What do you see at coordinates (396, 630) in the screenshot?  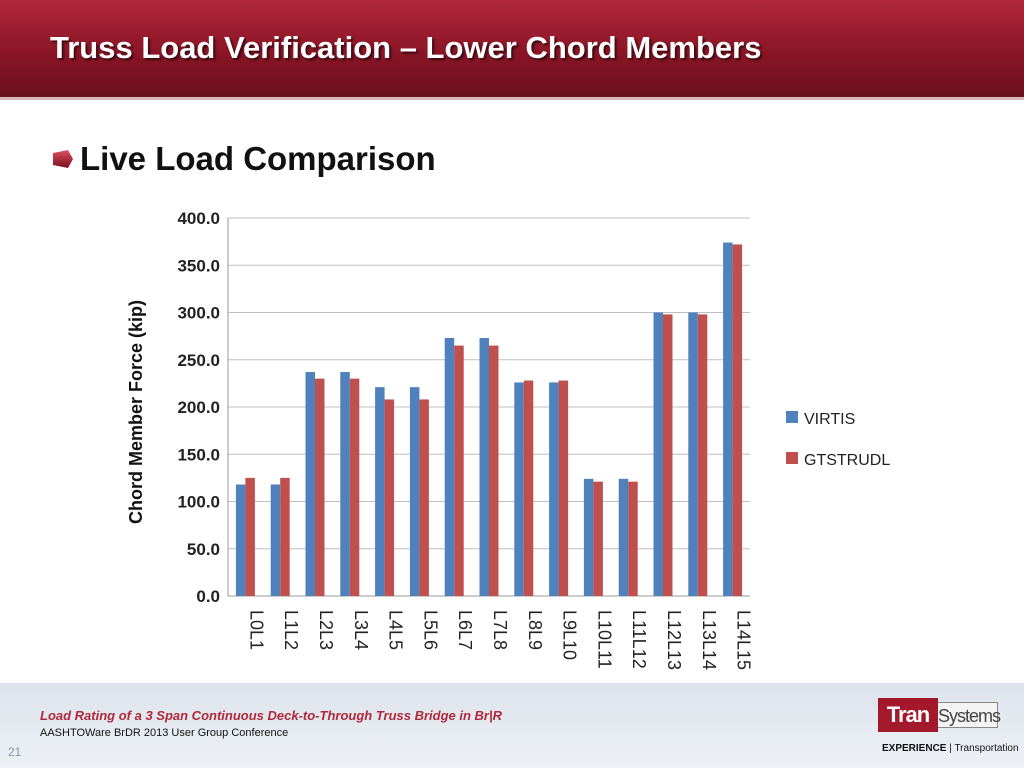 I see `x-tick-label: L4L5` at bounding box center [396, 630].